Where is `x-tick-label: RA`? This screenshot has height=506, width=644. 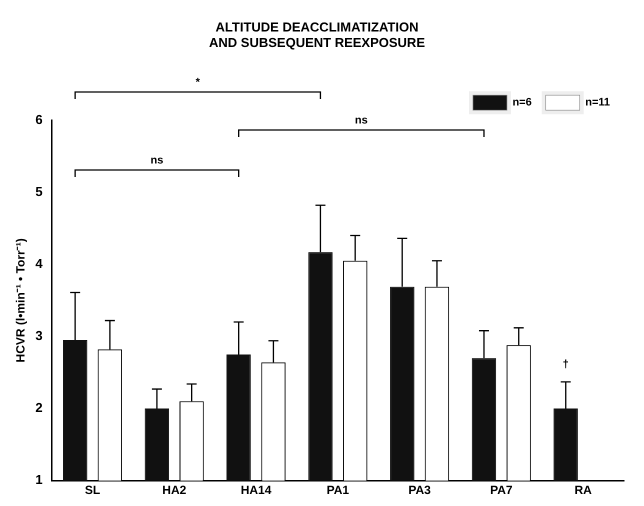
x-tick-label: RA is located at coordinates (583, 490).